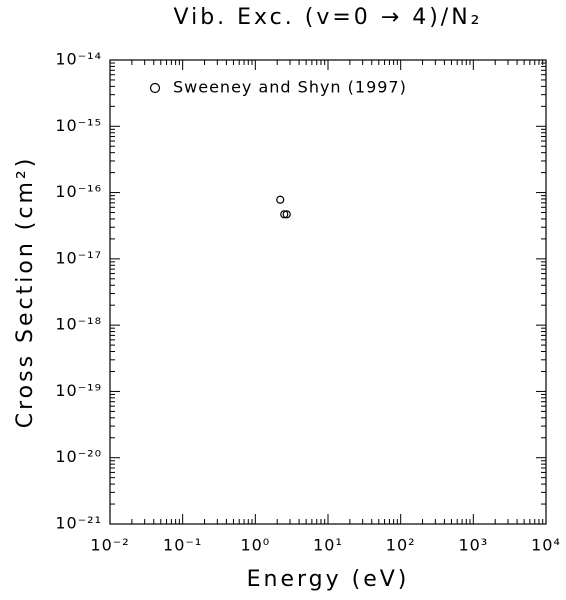 This screenshot has height=600, width=566. What do you see at coordinates (109, 545) in the screenshot?
I see `x-tick-label: 10⁻²` at bounding box center [109, 545].